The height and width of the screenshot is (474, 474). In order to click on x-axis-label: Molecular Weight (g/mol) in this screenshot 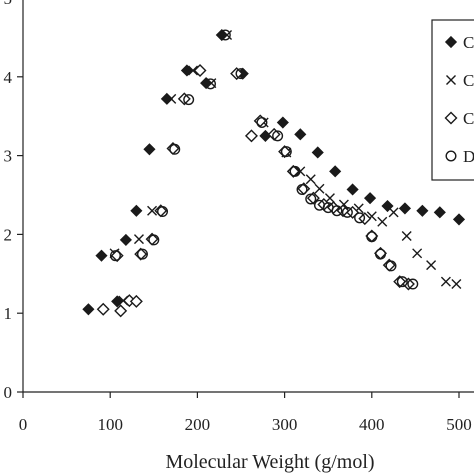, I will do `click(269, 462)`.